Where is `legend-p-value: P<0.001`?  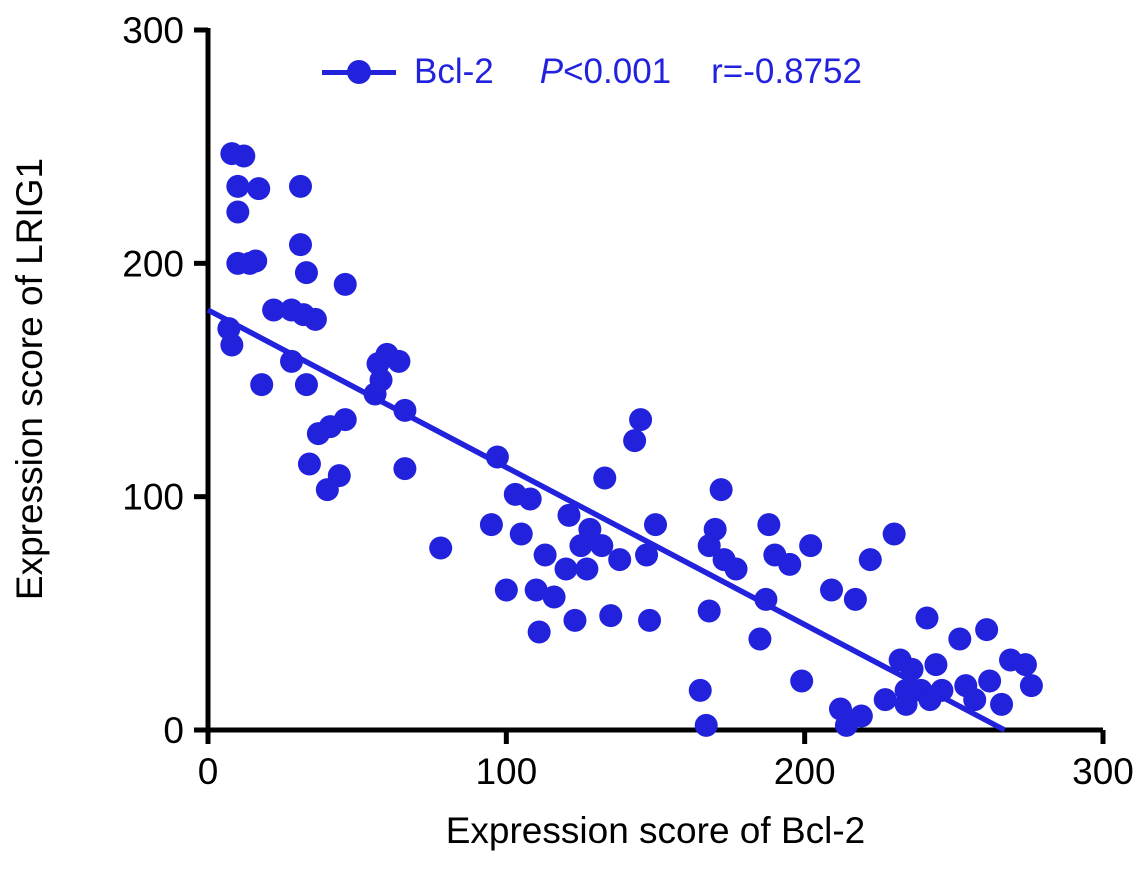 legend-p-value: P<0.001 is located at coordinates (605, 72).